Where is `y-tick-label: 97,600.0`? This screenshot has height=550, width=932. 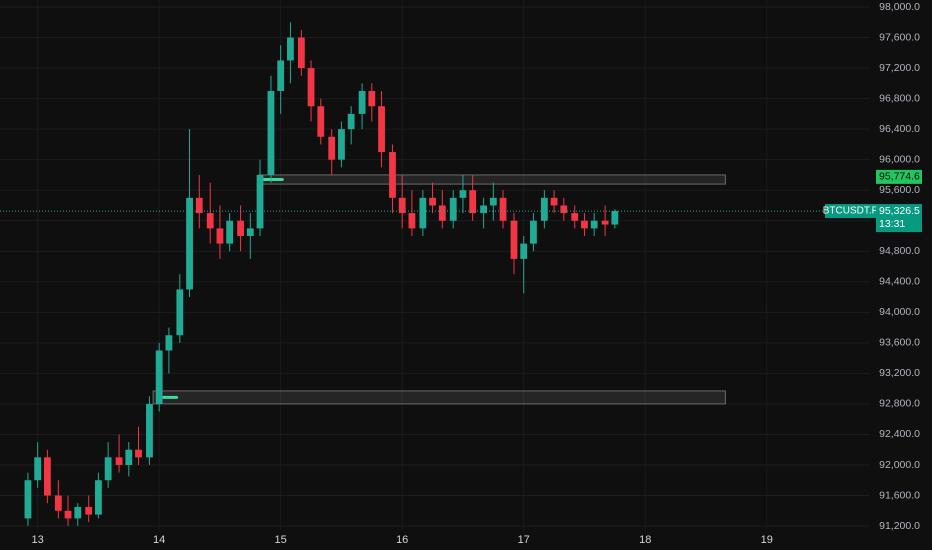
y-tick-label: 97,600.0 is located at coordinates (899, 37).